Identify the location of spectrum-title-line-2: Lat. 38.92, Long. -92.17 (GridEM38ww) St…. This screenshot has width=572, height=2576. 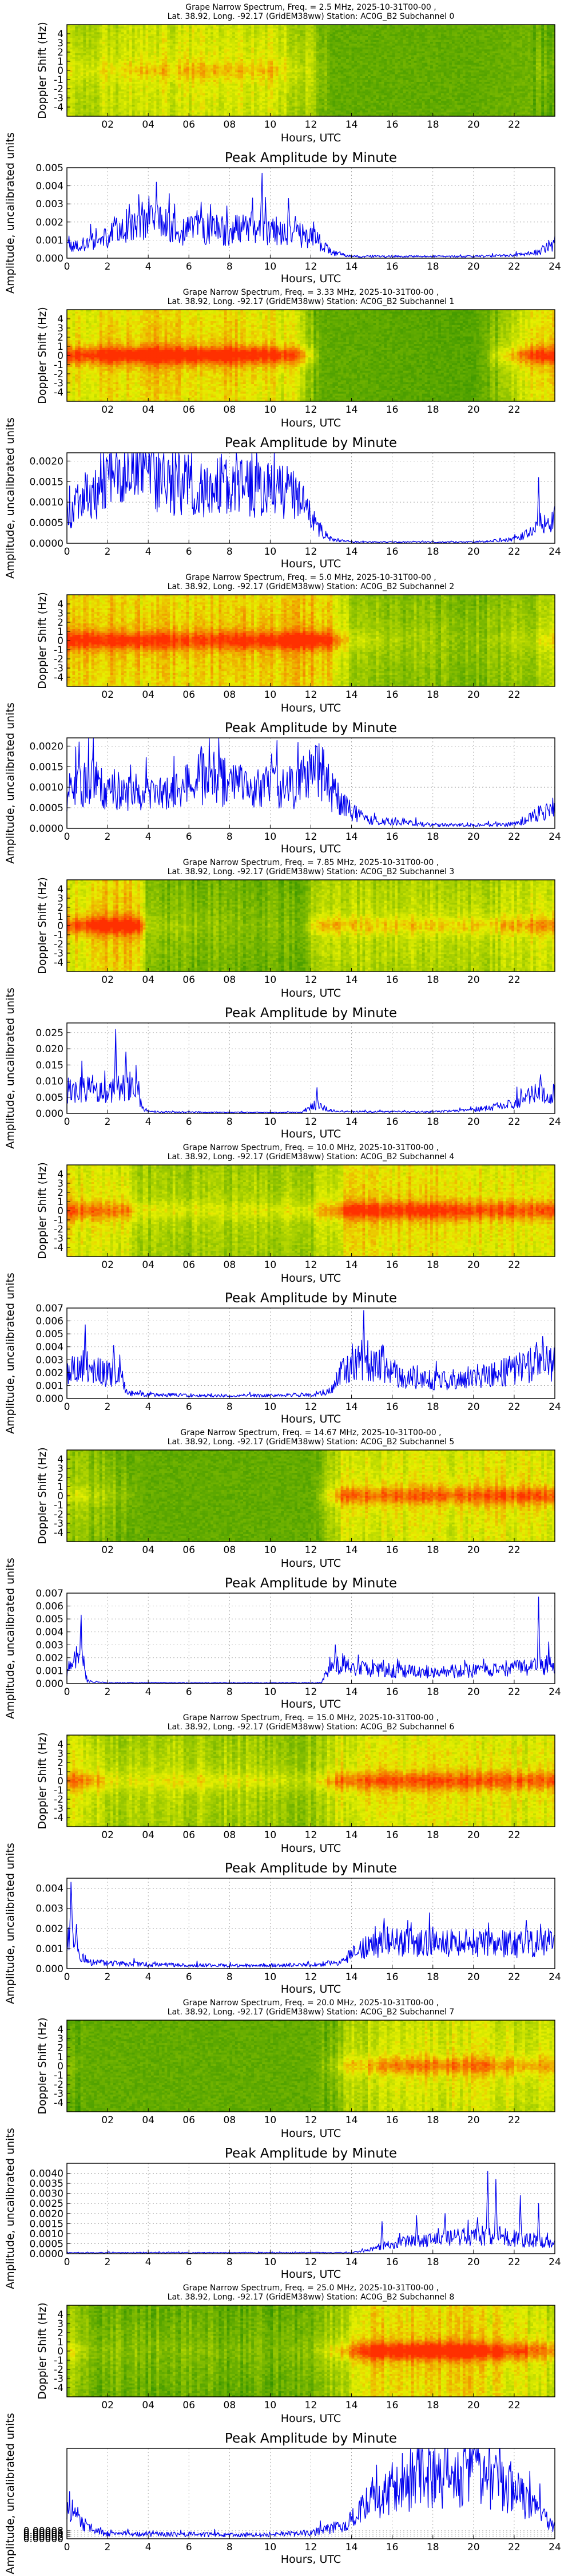
(311, 16).